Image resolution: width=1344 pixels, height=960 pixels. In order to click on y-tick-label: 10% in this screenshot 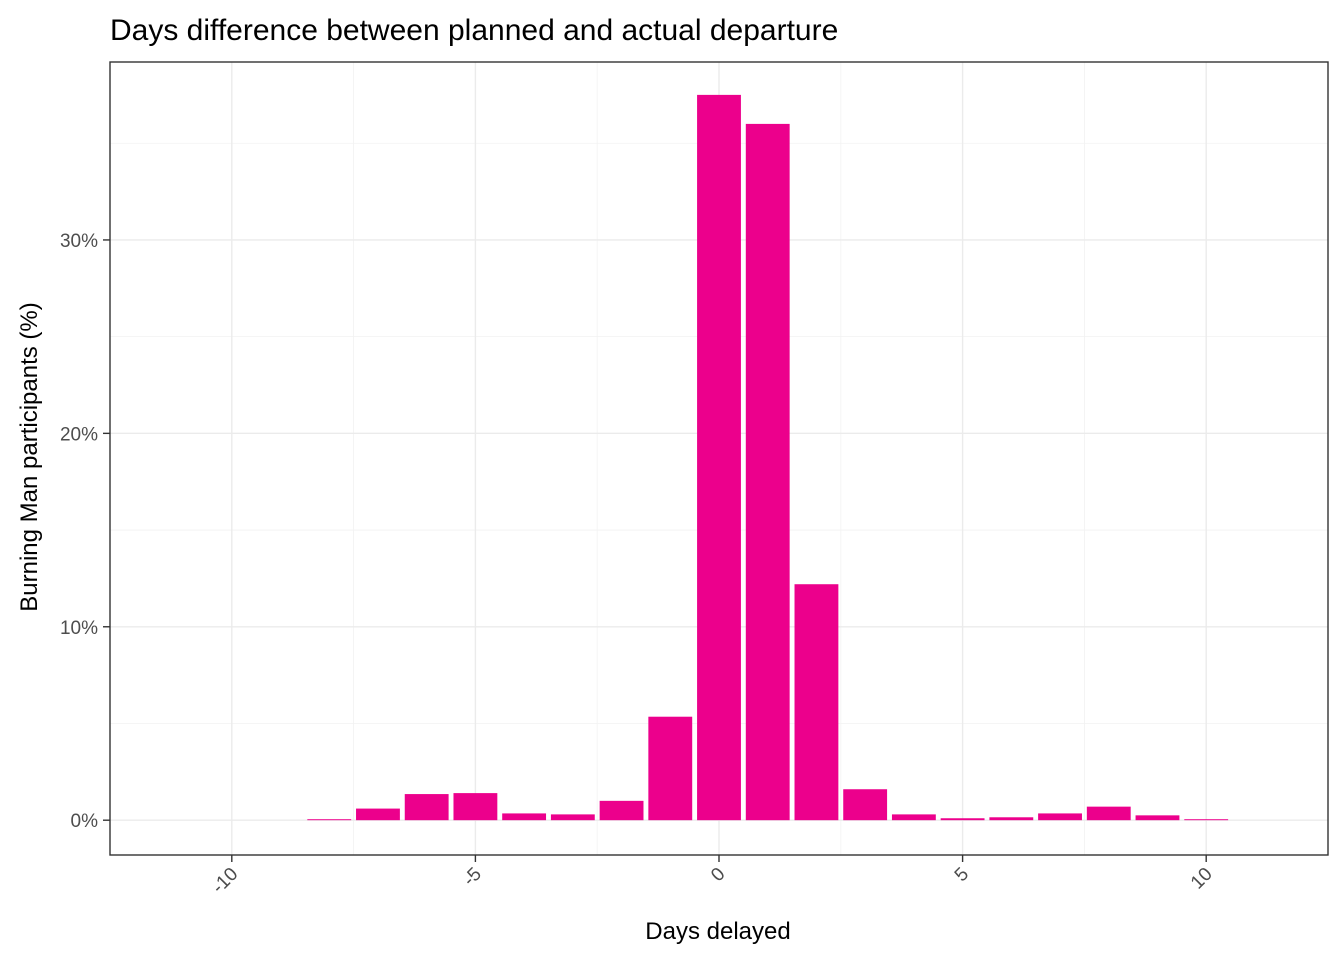, I will do `click(79, 628)`.